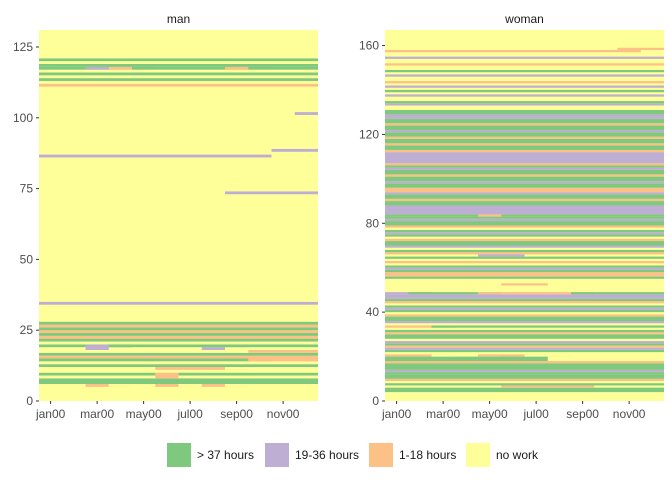 This screenshot has height=480, width=672. Describe the element at coordinates (277, 455) in the screenshot. I see `legend-key-part` at that location.